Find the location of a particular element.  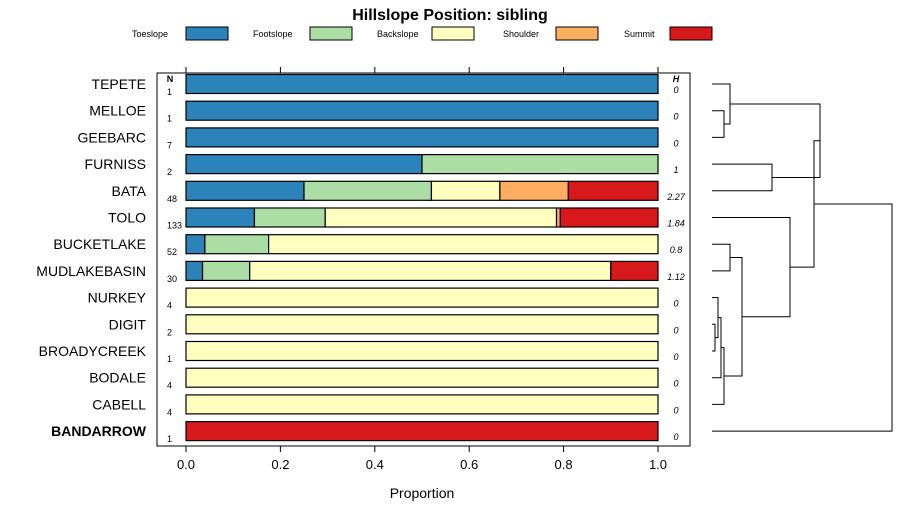

bar-furniss-toeslope is located at coordinates (304, 164).